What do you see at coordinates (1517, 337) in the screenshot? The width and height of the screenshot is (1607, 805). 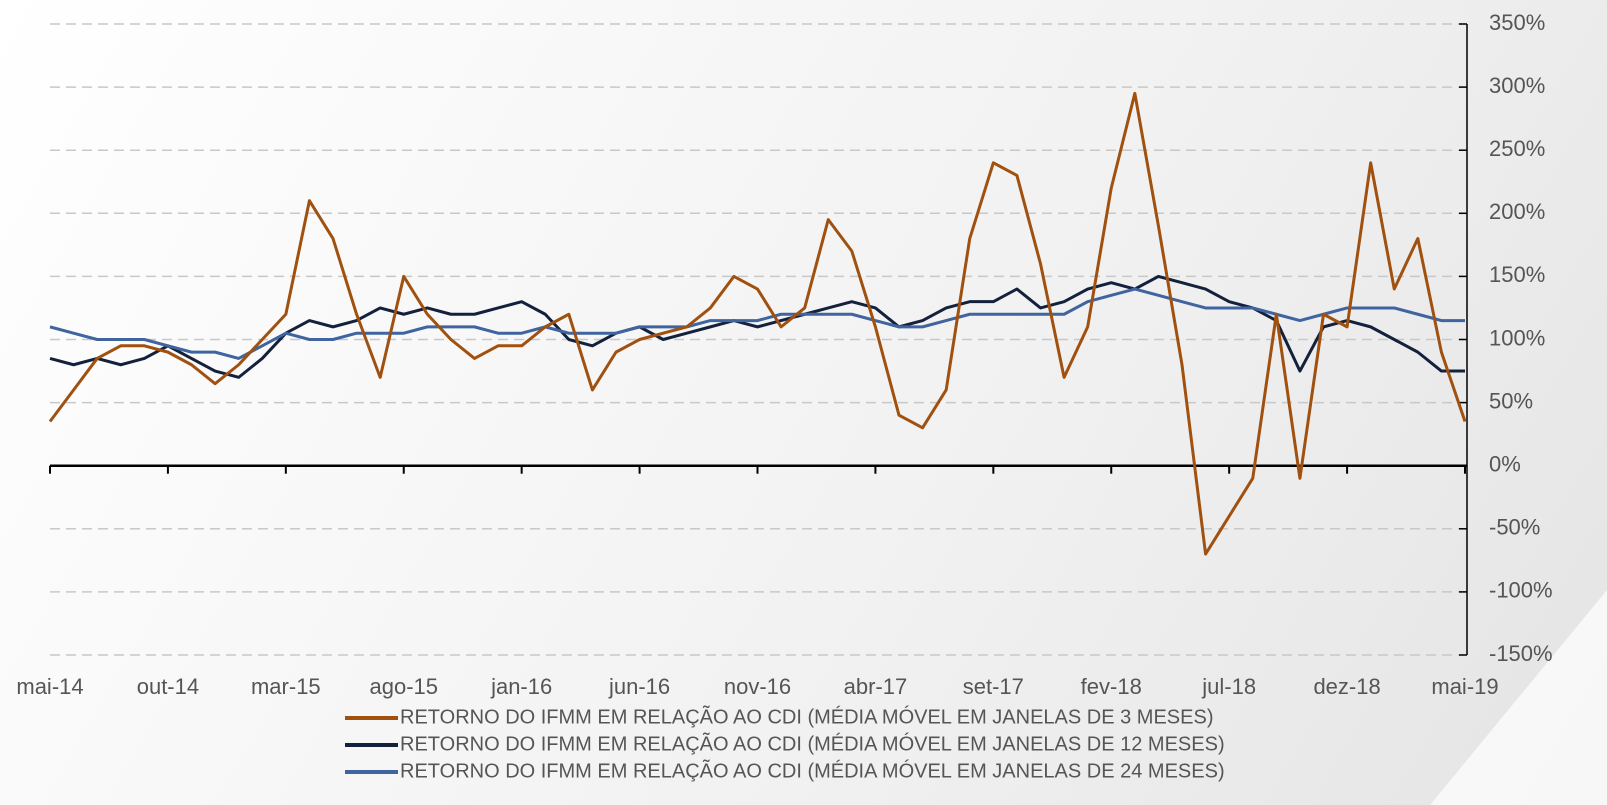 I see `y-tick-label: 100%` at bounding box center [1517, 337].